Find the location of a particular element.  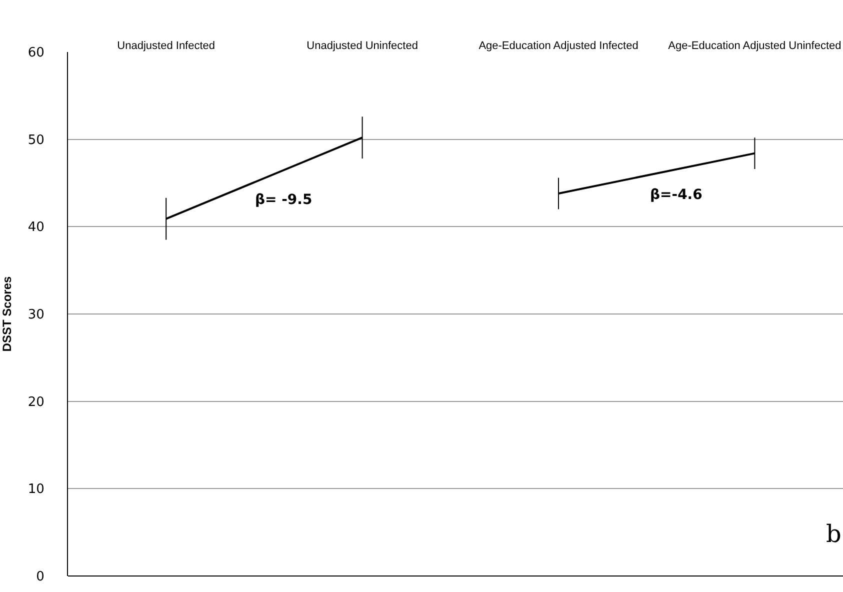

y-tick-label: 30 is located at coordinates (36, 315).